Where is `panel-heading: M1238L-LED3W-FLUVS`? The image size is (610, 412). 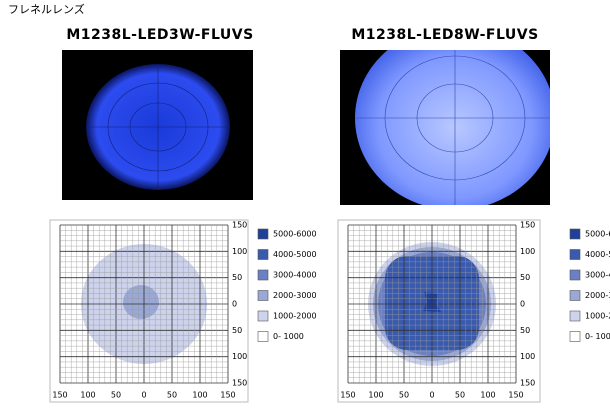 panel-heading: M1238L-LED3W-FLUVS is located at coordinates (159, 35).